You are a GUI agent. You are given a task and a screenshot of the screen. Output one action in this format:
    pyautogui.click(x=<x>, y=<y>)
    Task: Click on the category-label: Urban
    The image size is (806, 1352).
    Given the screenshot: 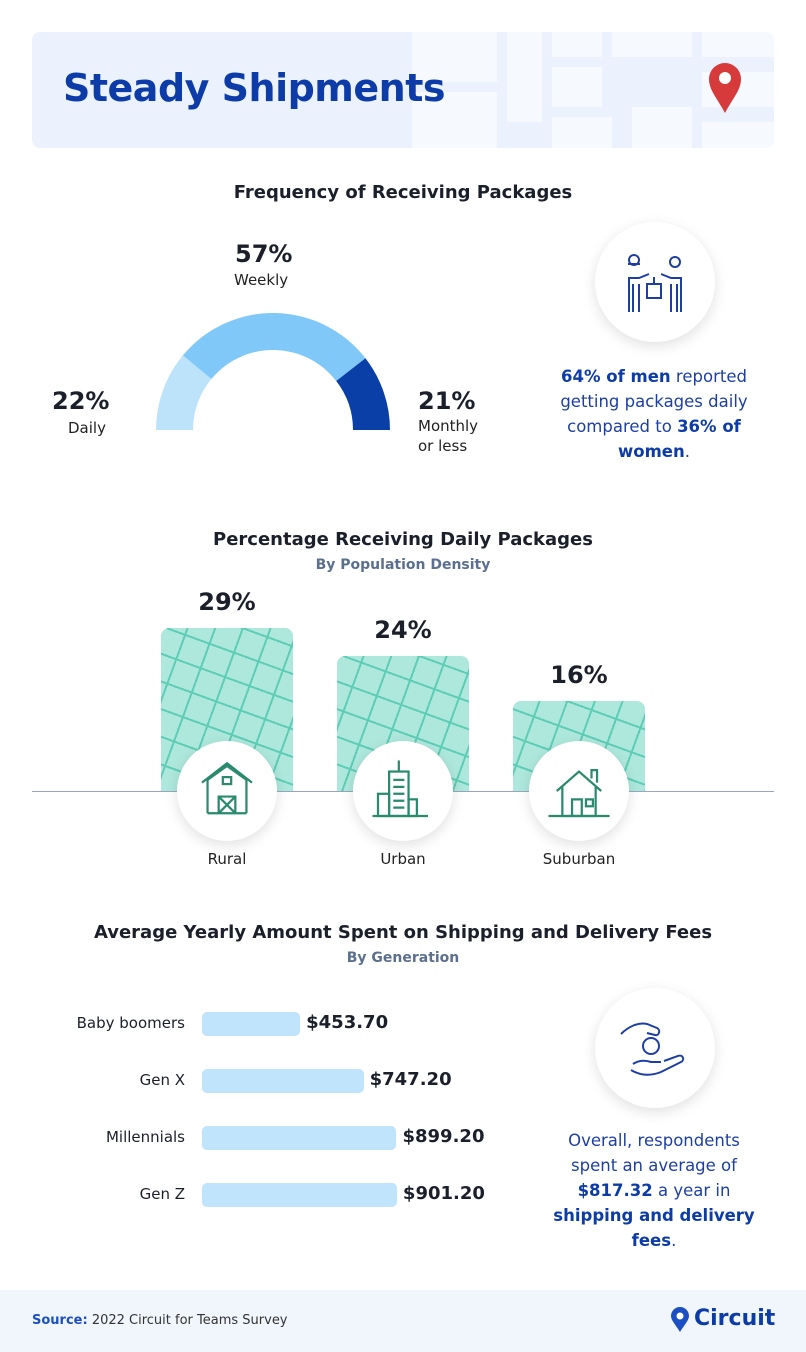 What is the action you would take?
    pyautogui.click(x=403, y=859)
    